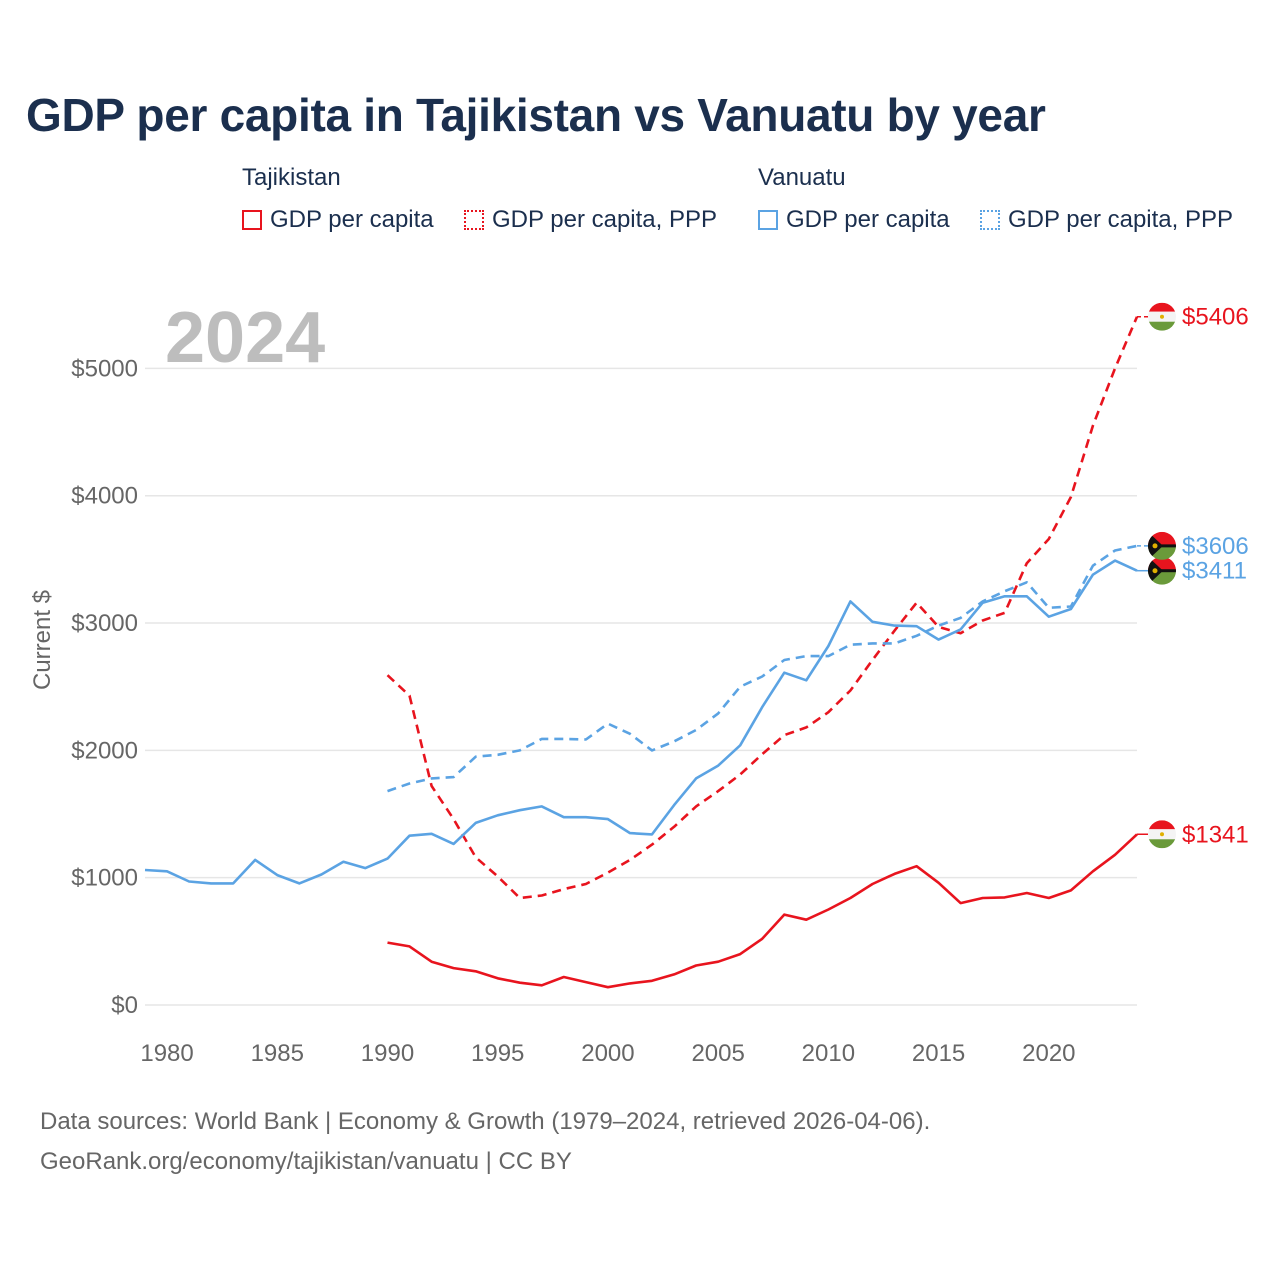  Describe the element at coordinates (166, 1053) in the screenshot. I see `x-tick-label: 1980` at that location.